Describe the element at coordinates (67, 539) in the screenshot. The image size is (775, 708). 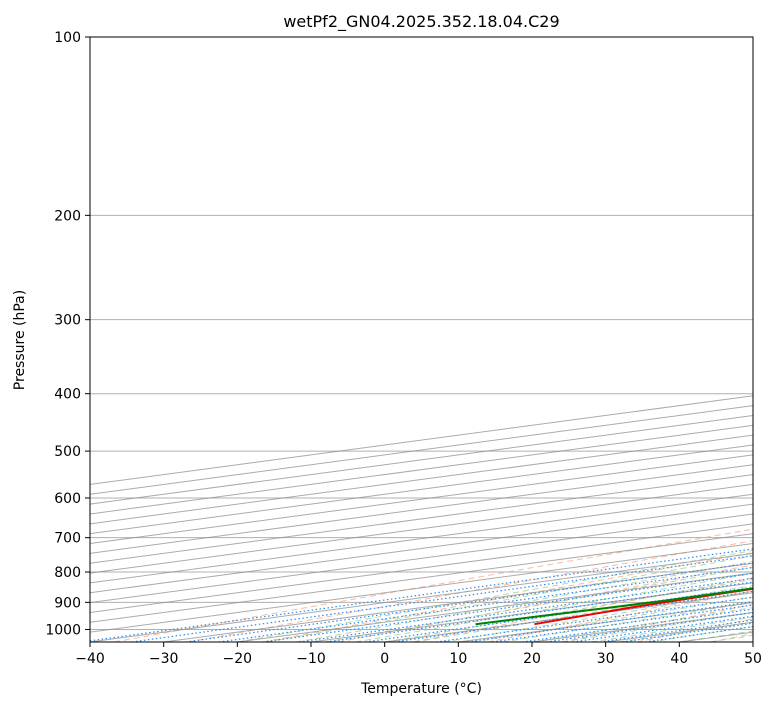
I see `y-tick-label: 700` at that location.